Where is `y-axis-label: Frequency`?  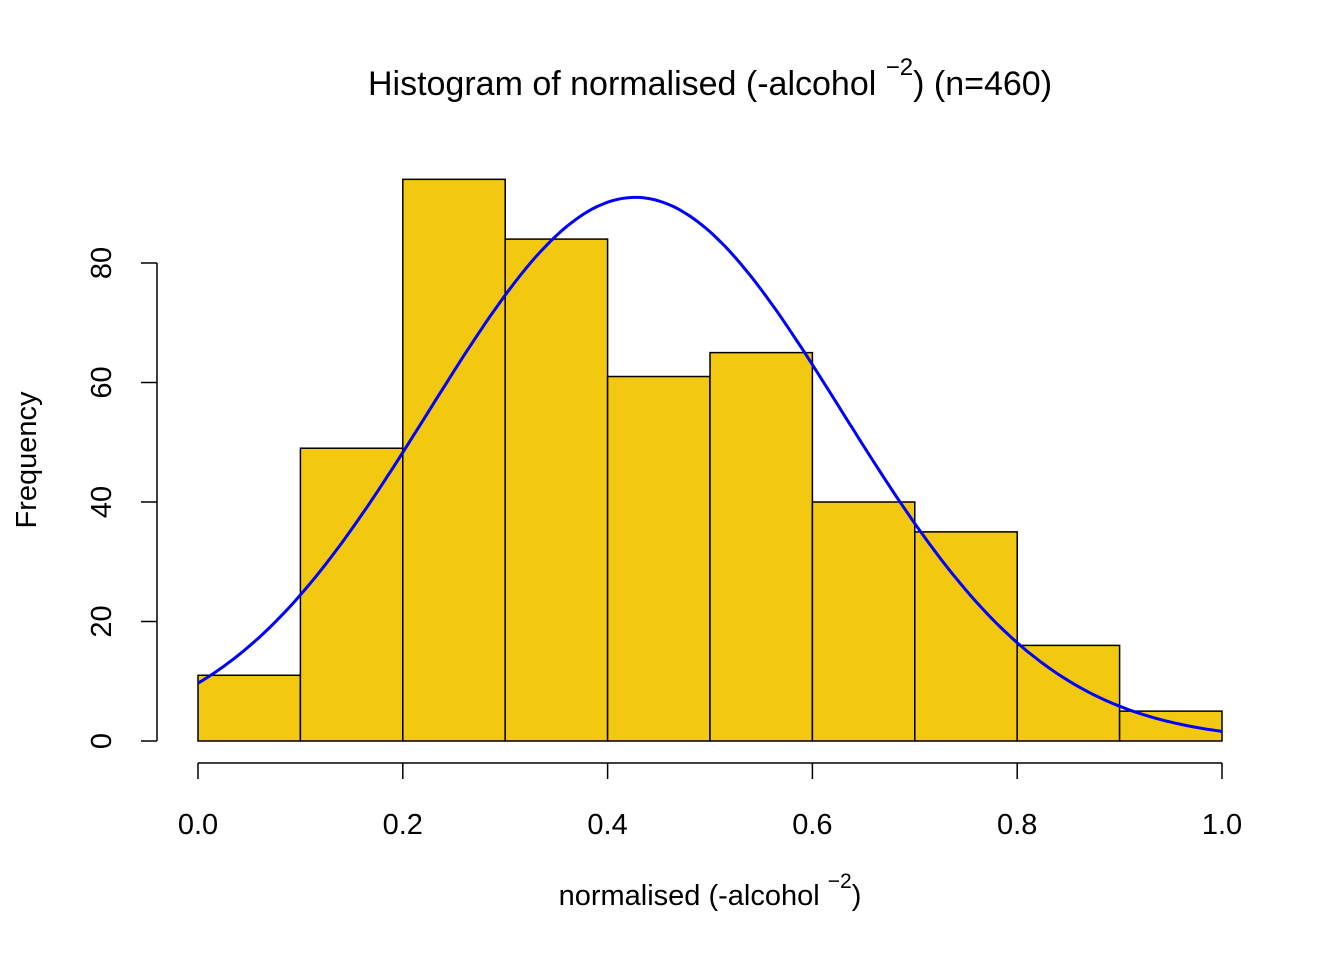
y-axis-label: Frequency is located at coordinates (27, 460).